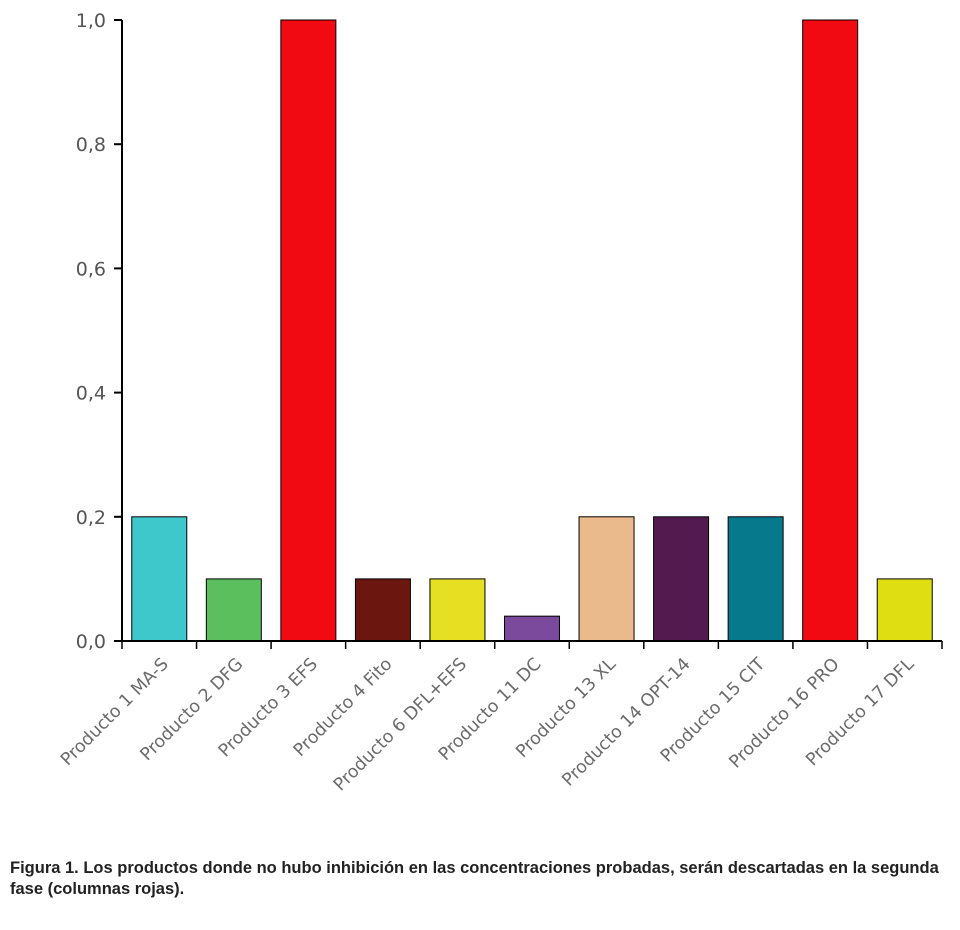 The height and width of the screenshot is (930, 960). Describe the element at coordinates (99, 331) in the screenshot. I see `y-axis: 0,0 0,2 0,4 0,6 0,8 1,0` at that location.